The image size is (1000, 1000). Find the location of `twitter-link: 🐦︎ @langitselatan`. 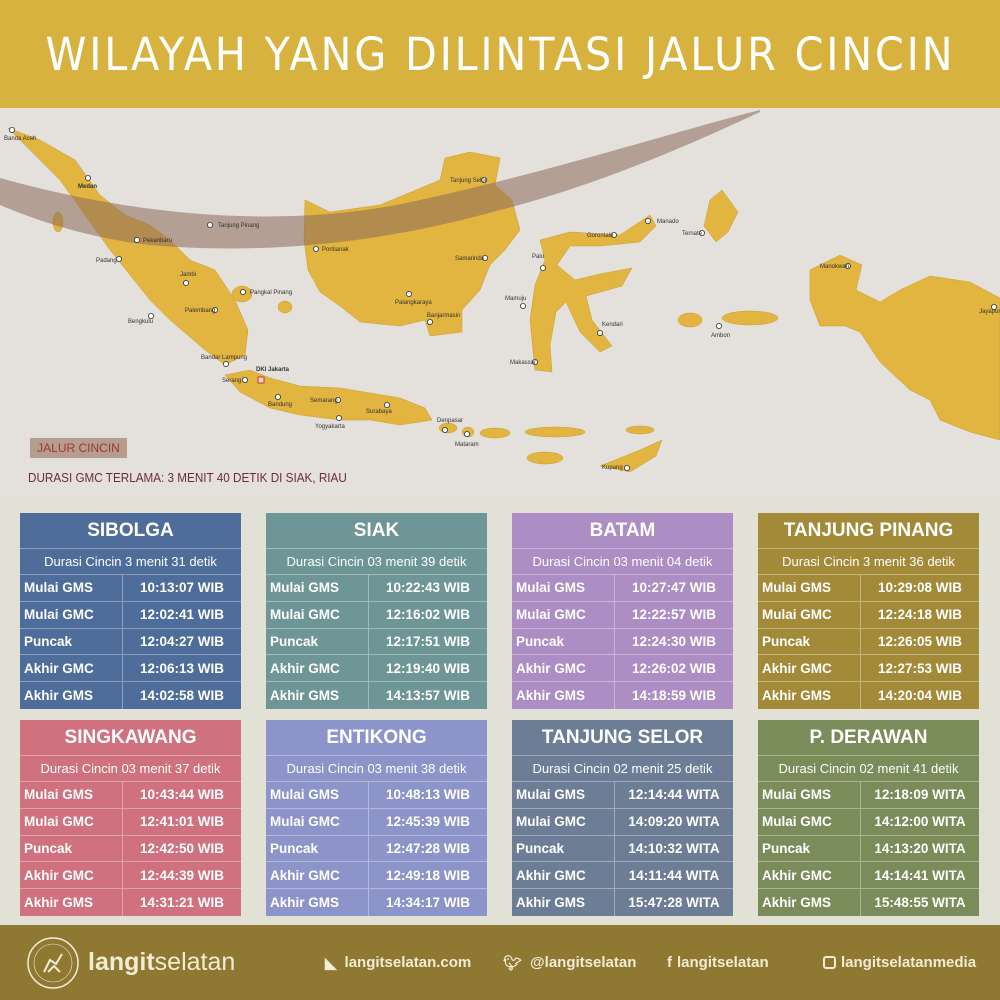

twitter-link: 🐦︎ @langitselatan is located at coordinates (569, 962).